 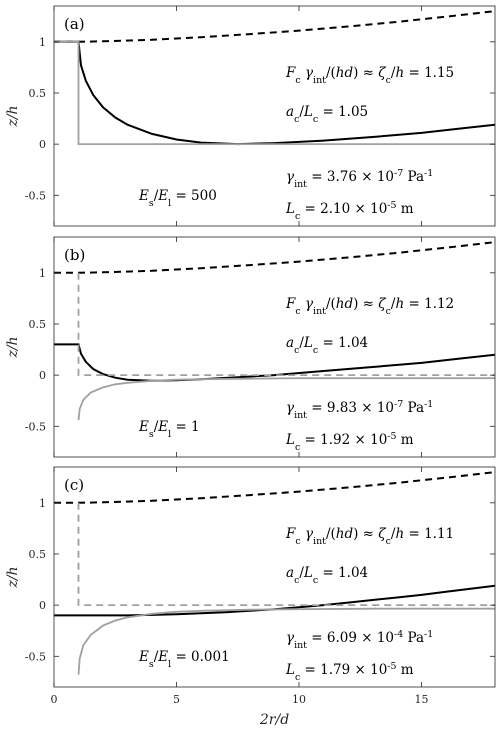 I want to click on lc-annotation: Lc = 2.10 × 10-5 m, so click(x=349, y=211).